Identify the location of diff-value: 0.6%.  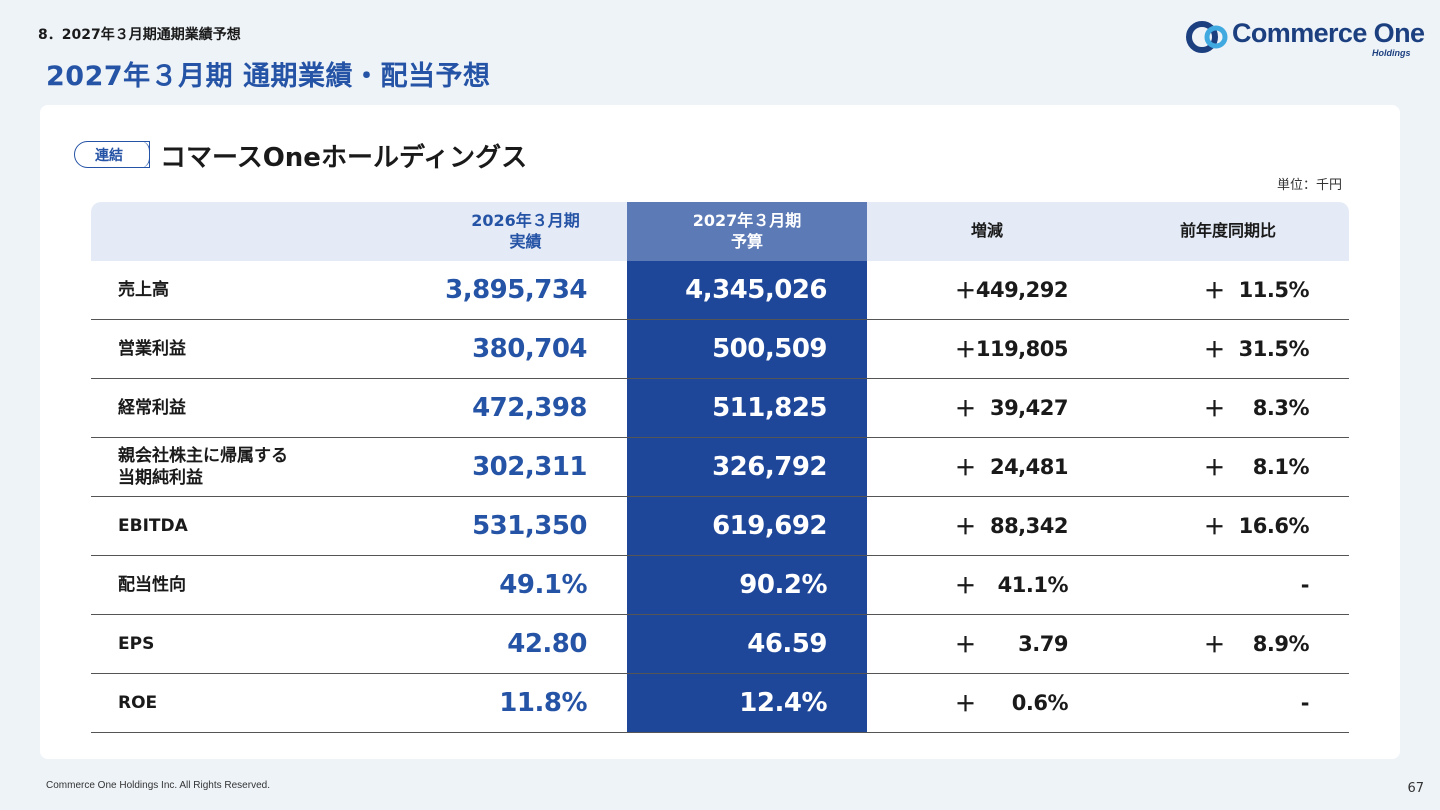
(1040, 703).